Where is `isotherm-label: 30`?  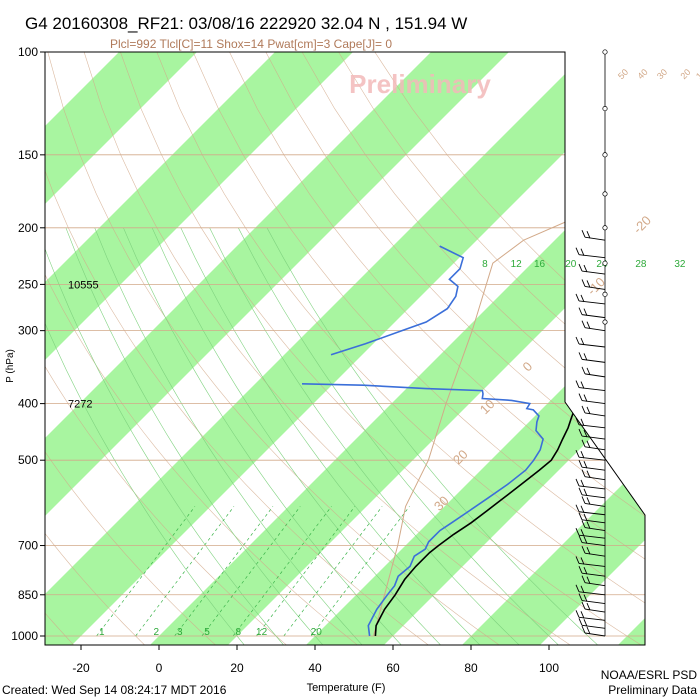 isotherm-label: 30 is located at coordinates (662, 74).